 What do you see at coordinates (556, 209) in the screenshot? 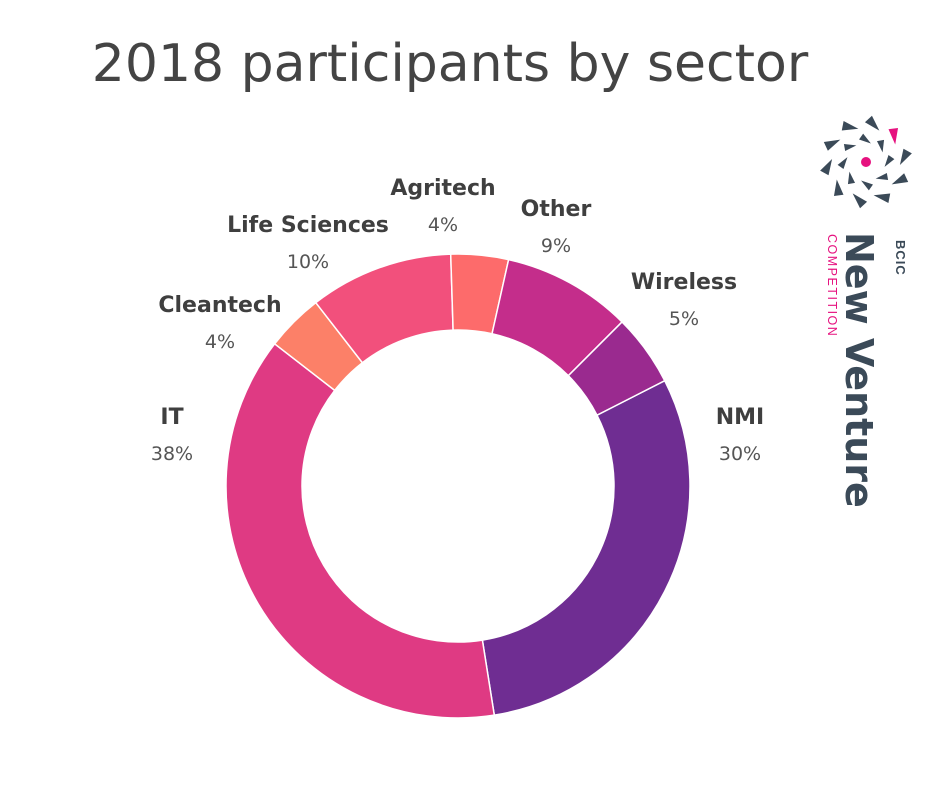
I see `slice-name-label: Other` at bounding box center [556, 209].